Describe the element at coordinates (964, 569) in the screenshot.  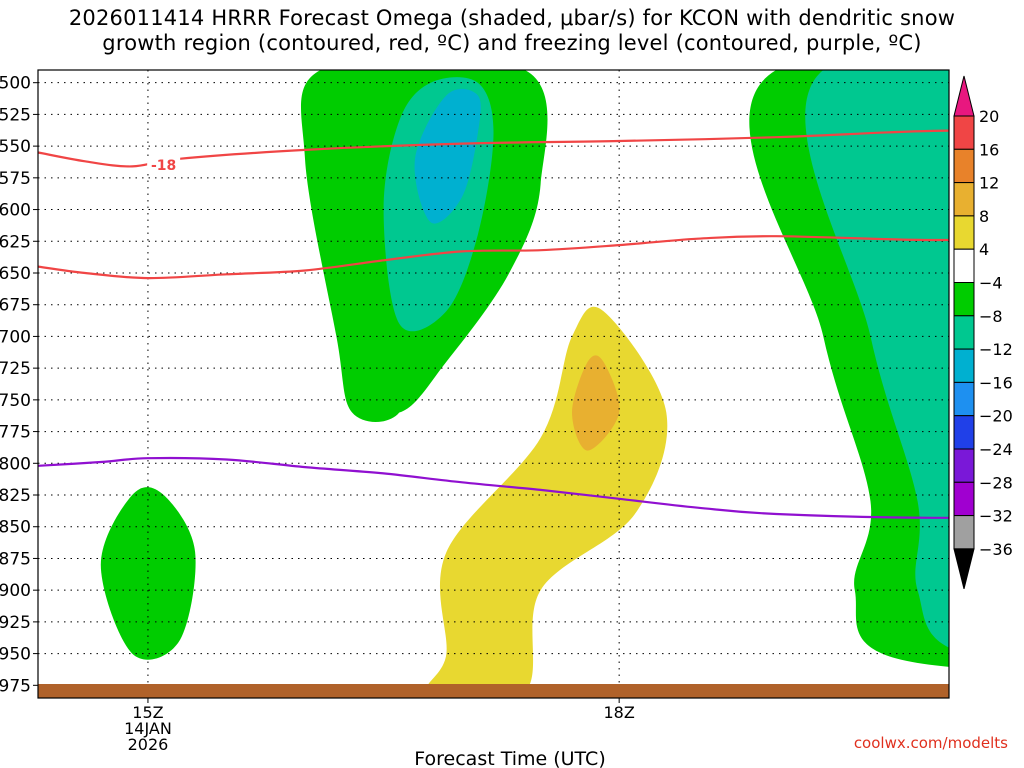
I see `colorbar-bottom-arrow` at that location.